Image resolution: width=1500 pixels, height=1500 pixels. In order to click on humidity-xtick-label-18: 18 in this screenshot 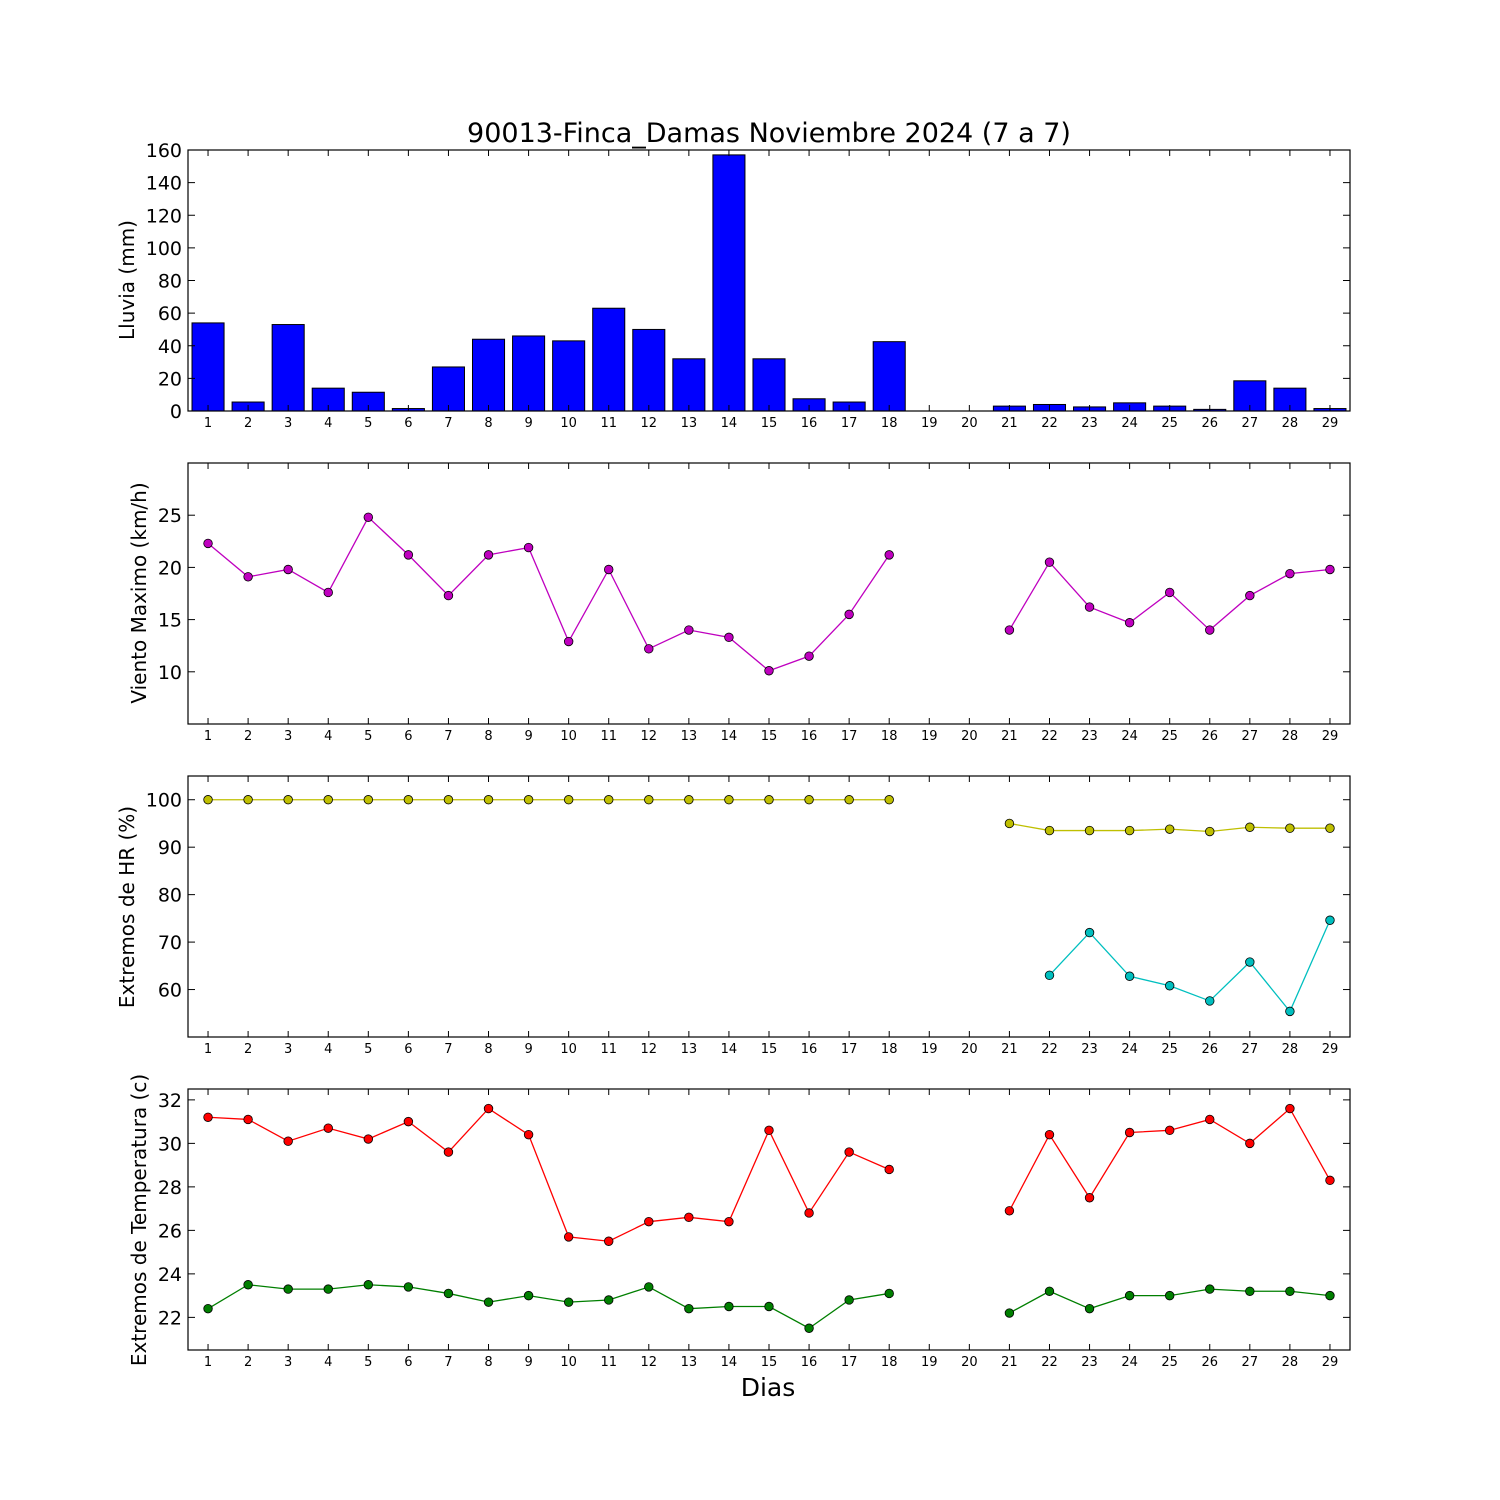, I will do `click(889, 1049)`.